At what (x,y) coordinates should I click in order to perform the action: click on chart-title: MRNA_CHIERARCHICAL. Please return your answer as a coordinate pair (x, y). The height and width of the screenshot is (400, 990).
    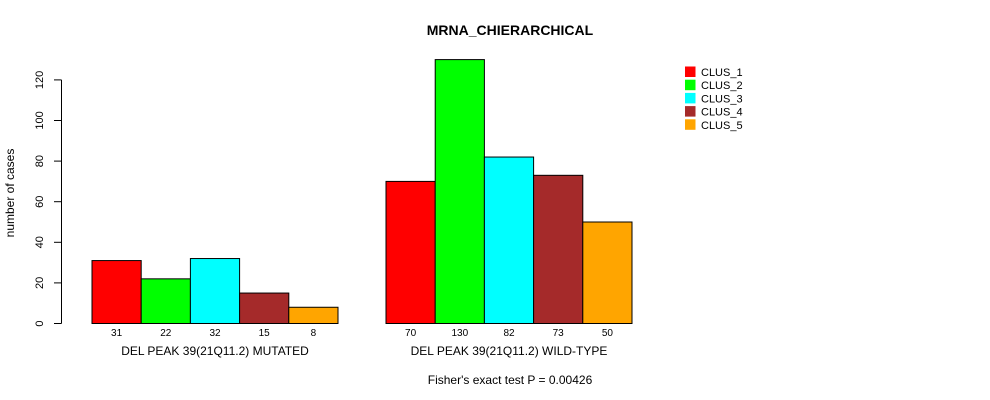
    Looking at the image, I should click on (510, 30).